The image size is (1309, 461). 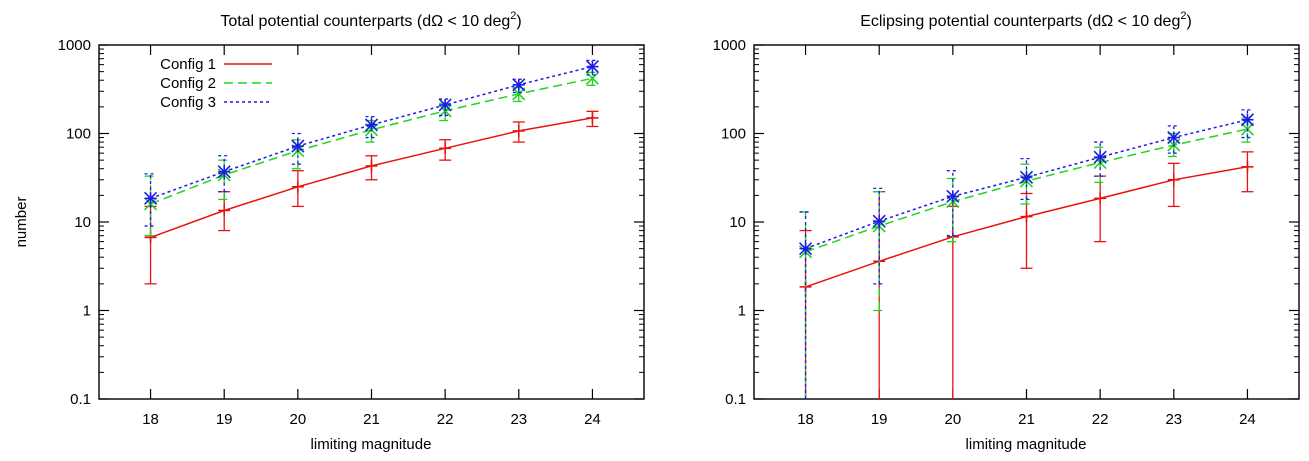 What do you see at coordinates (298, 419) in the screenshot?
I see `left-x-tick-label: 20` at bounding box center [298, 419].